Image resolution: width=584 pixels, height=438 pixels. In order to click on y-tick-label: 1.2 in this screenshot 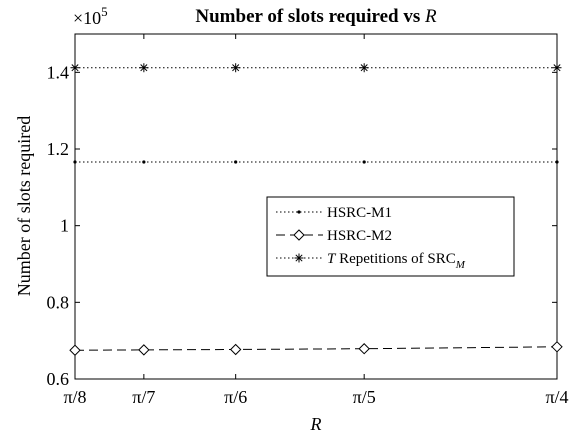, I will do `click(58, 149)`.